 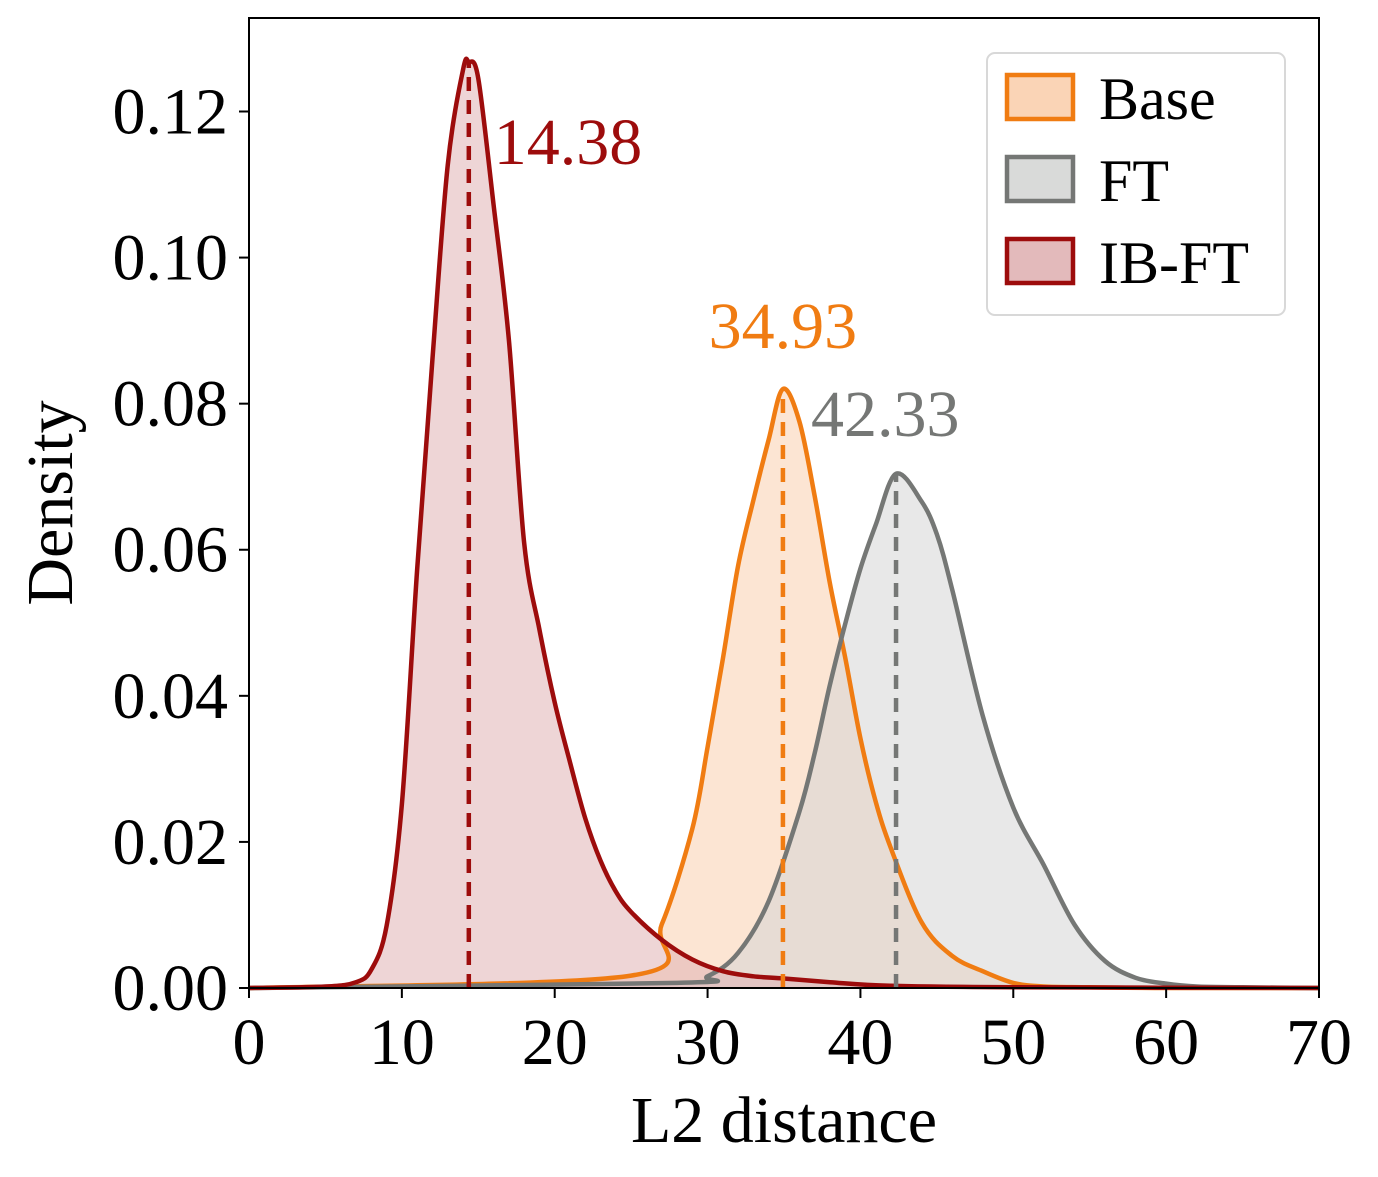 I want to click on legend-label-ib-ft: IB-FT, so click(x=1174, y=263).